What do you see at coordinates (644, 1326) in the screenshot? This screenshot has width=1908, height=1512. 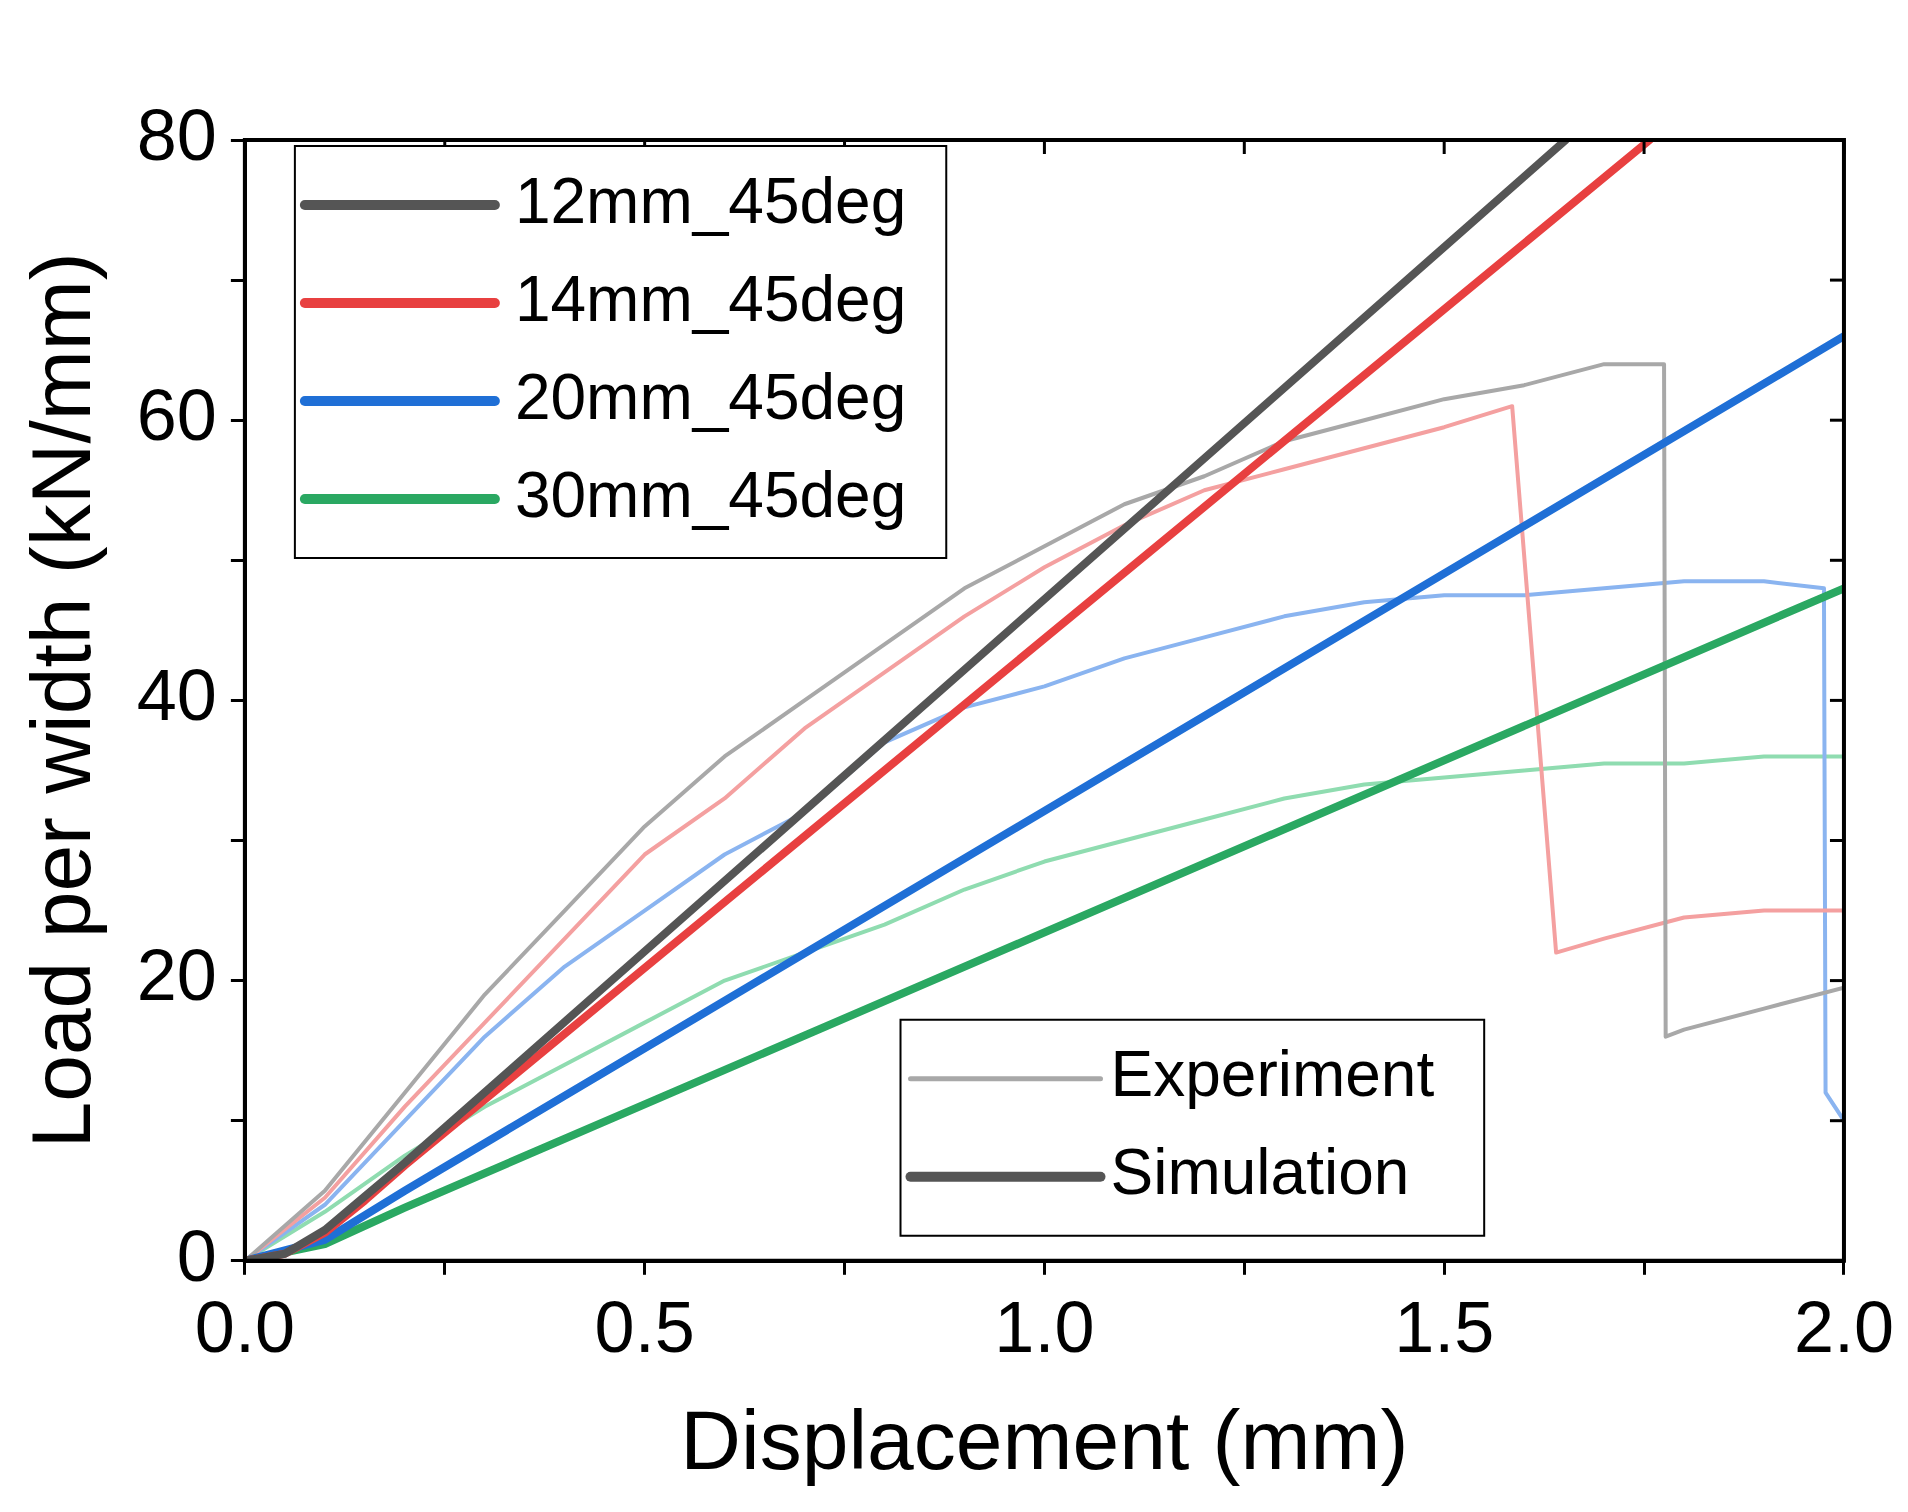 I see `x-tick-label: 0.5` at bounding box center [644, 1326].